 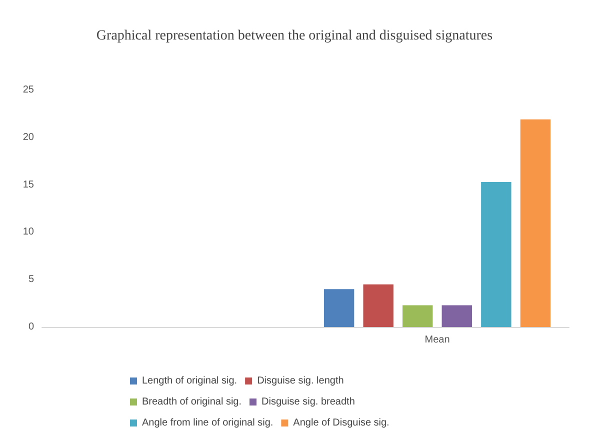 I want to click on legend-label: Disguise sig. length, so click(x=300, y=381).